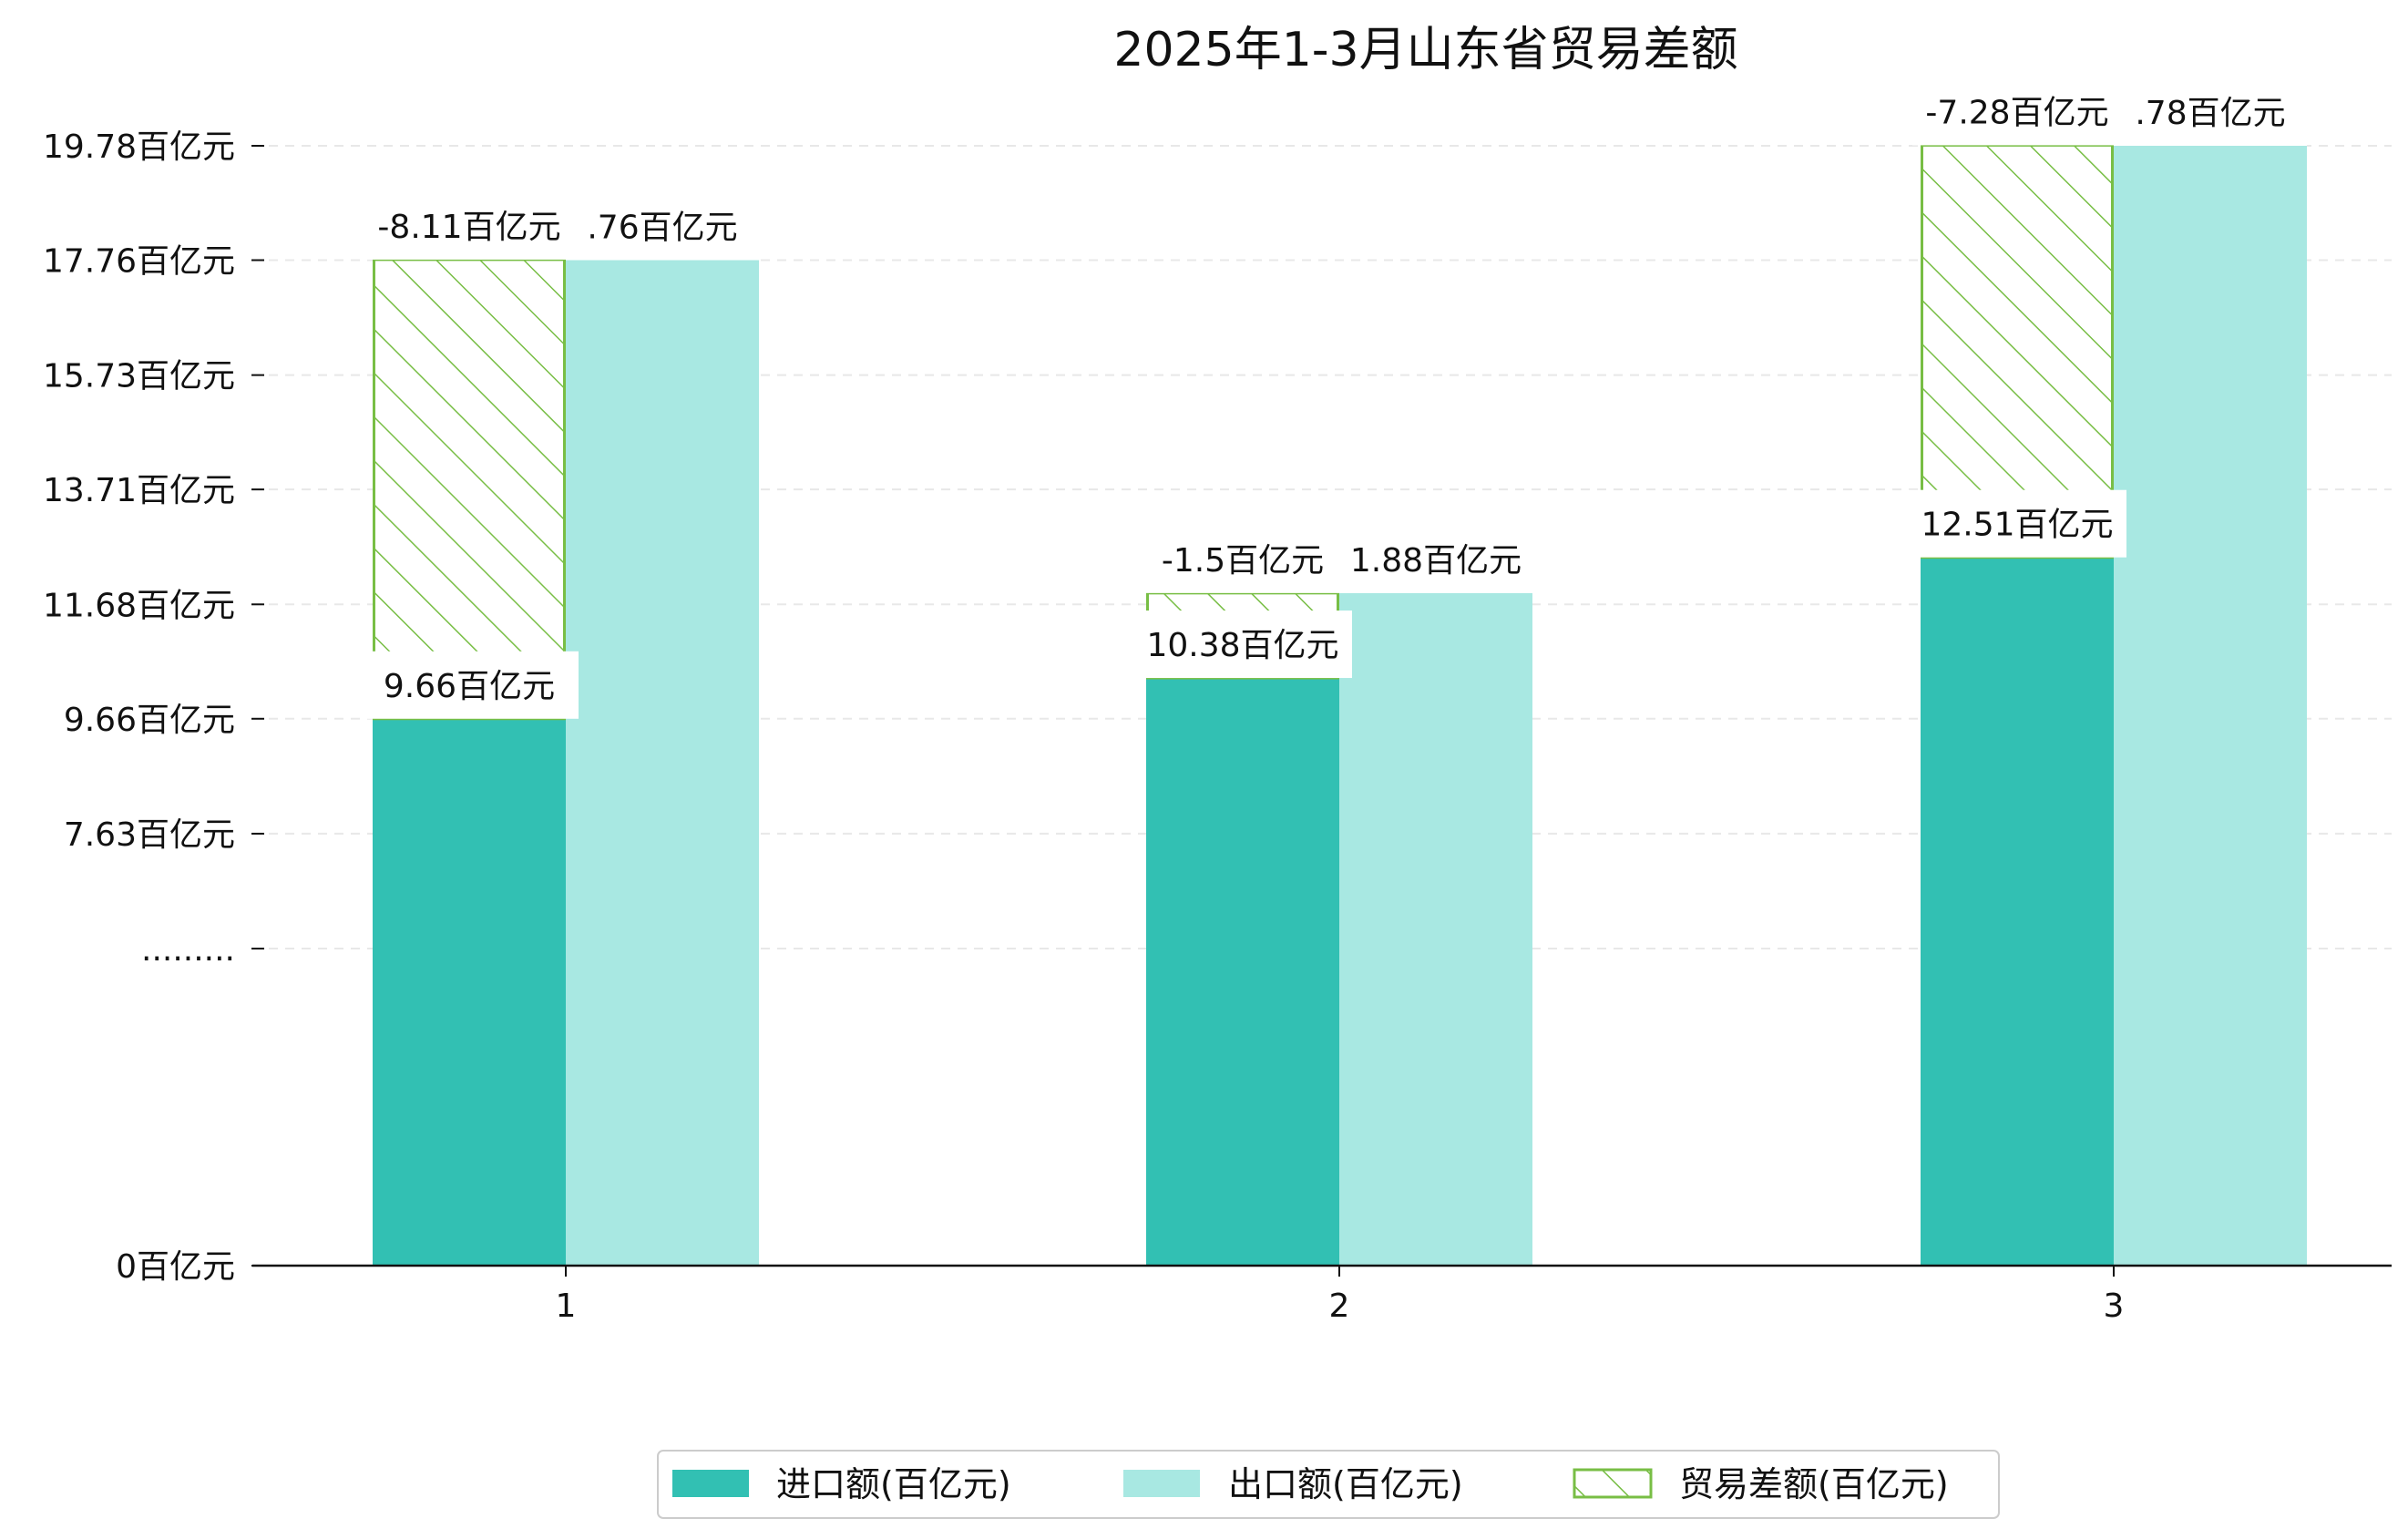  I want to click on y-tick-label: 19.78百亿元, so click(139, 147).